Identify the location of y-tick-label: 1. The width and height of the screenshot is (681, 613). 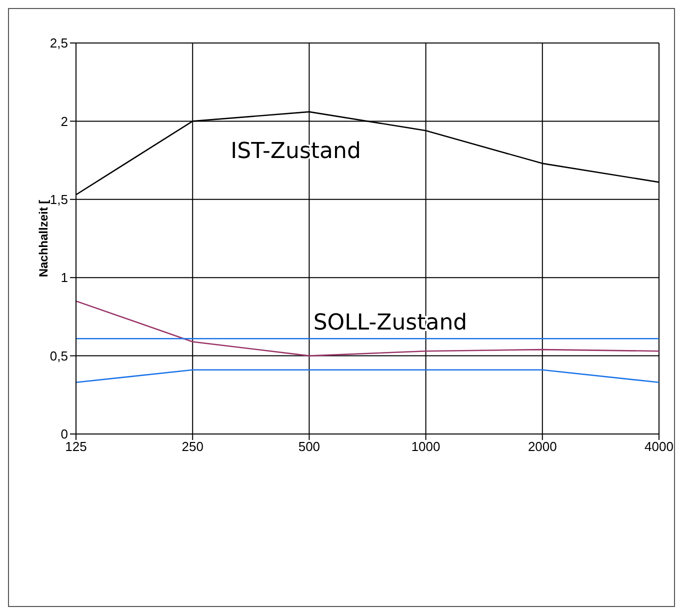
(64, 278).